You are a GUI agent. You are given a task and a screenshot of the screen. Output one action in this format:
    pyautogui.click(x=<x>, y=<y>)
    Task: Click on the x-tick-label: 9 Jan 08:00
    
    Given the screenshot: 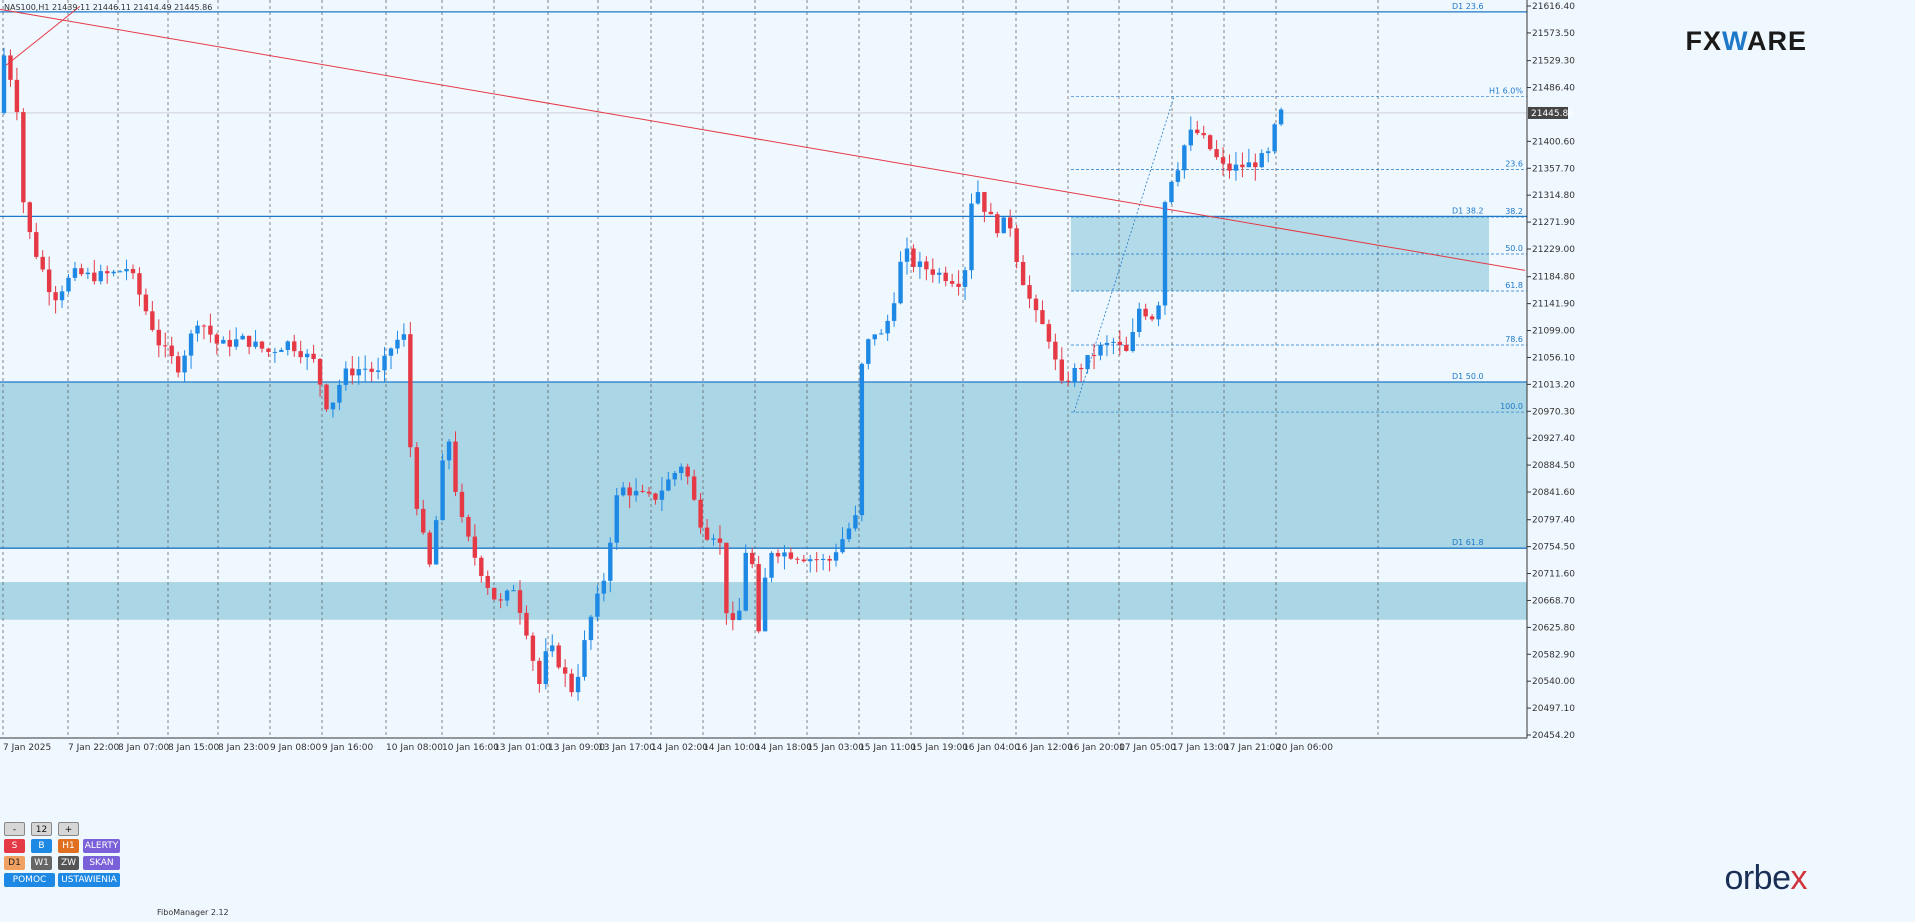 What is the action you would take?
    pyautogui.click(x=296, y=748)
    